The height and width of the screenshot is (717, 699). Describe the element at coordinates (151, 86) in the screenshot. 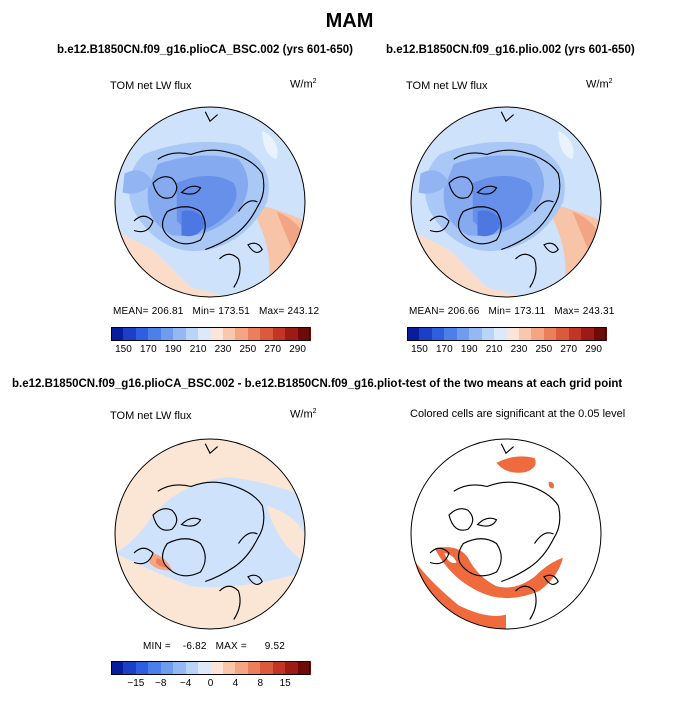

I see `panel1-variable-label: TOM net LW flux` at that location.